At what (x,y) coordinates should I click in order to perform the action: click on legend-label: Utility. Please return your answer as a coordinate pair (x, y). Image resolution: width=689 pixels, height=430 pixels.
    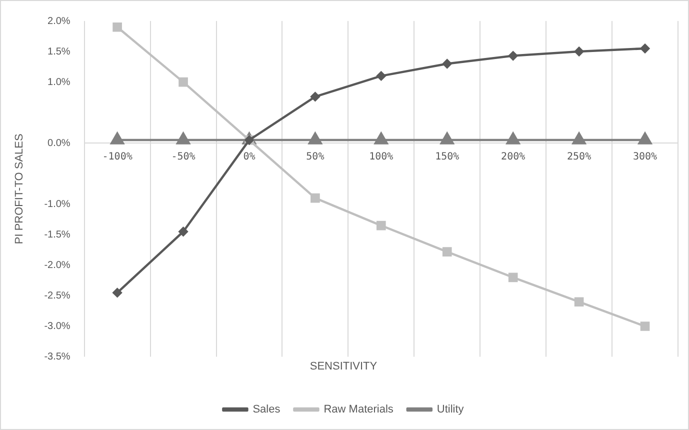
    Looking at the image, I should click on (450, 410).